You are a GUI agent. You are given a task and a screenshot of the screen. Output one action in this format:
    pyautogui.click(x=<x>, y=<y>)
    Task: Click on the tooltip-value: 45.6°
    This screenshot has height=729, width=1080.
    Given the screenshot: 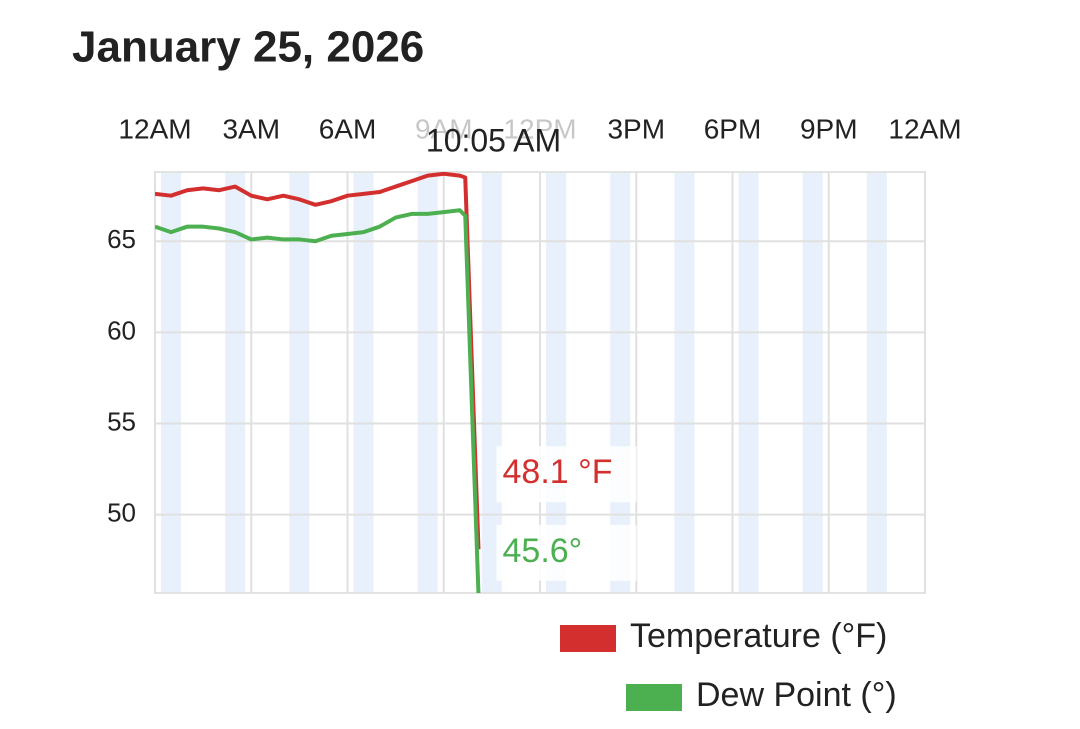 What is the action you would take?
    pyautogui.click(x=543, y=551)
    